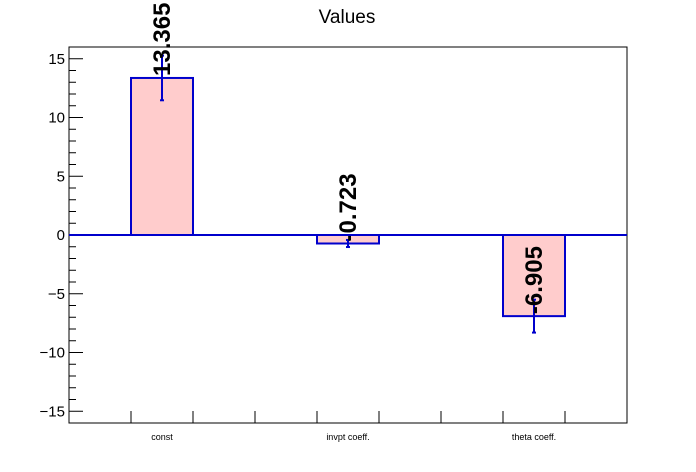 Image resolution: width=696 pixels, height=472 pixels. Describe the element at coordinates (162, 437) in the screenshot. I see `x-category-label: const` at that location.